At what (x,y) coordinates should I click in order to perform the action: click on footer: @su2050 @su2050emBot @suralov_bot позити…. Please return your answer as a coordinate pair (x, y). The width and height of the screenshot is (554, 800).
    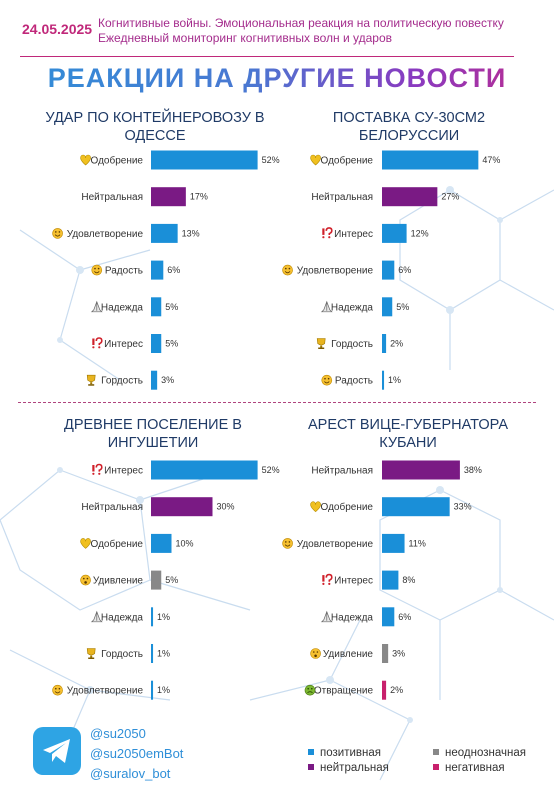
    Looking at the image, I should click on (277, 760).